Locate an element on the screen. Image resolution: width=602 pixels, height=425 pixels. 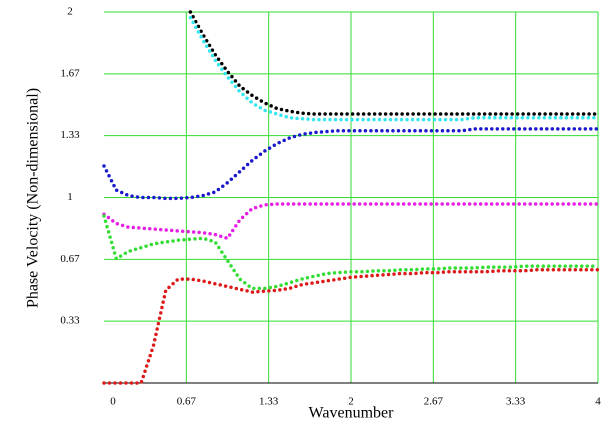
x-tick-label: 1.33 is located at coordinates (269, 402).